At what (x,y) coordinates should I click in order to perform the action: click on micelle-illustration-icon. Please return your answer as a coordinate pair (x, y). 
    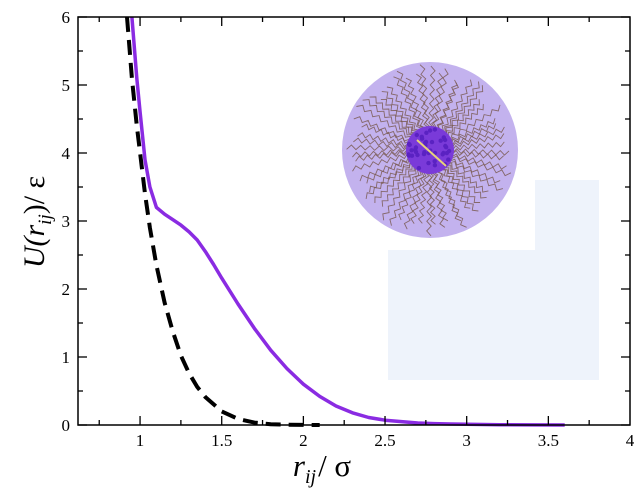
    Looking at the image, I should click on (430, 150).